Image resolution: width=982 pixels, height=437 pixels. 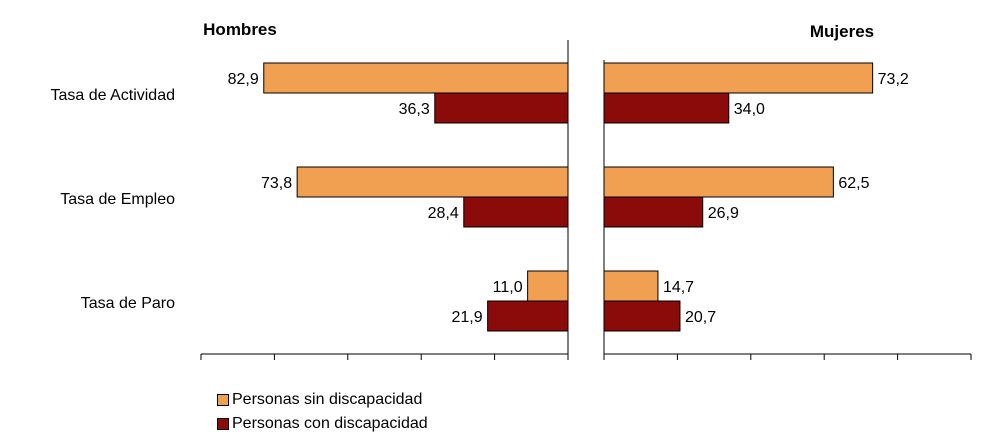 What do you see at coordinates (243, 79) in the screenshot?
I see `data-label-hombres-tasa-de-actividad-s0: 82,9` at bounding box center [243, 79].